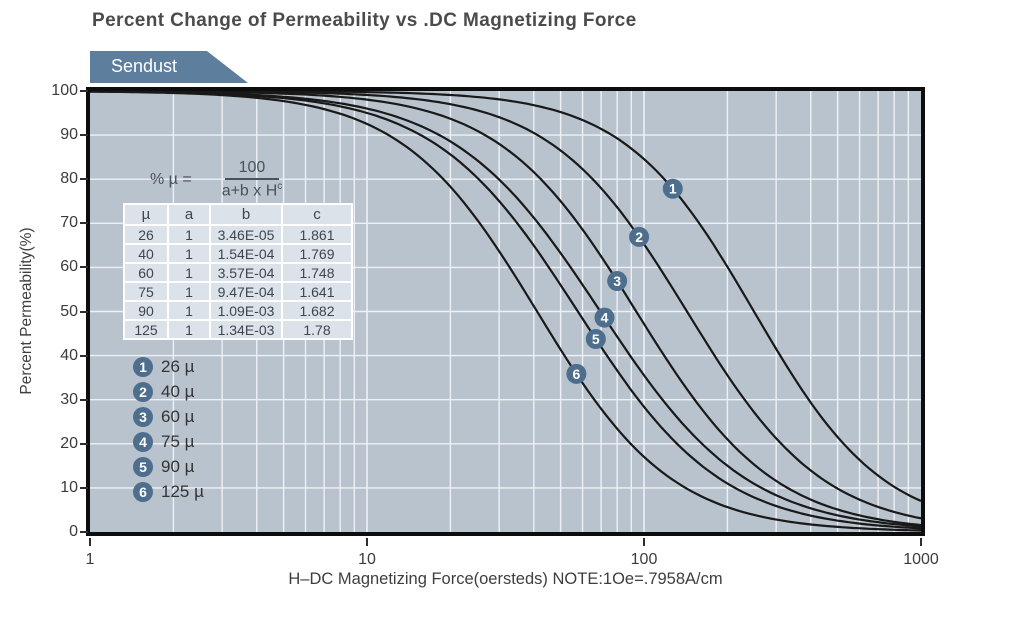  Describe the element at coordinates (146, 291) in the screenshot. I see `coef-cell: 75` at that location.